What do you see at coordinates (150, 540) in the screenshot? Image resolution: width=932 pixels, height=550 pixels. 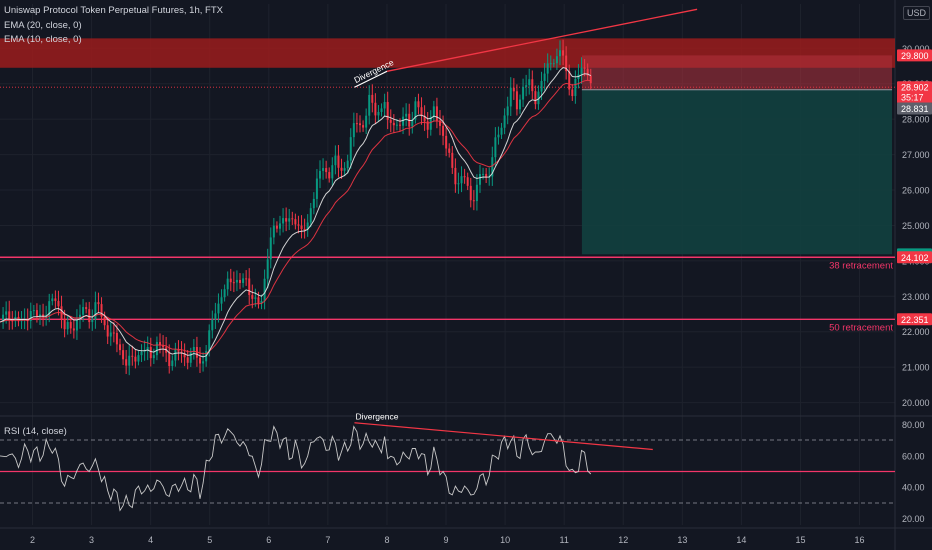 I see `time-tick-label: 4` at bounding box center [150, 540].